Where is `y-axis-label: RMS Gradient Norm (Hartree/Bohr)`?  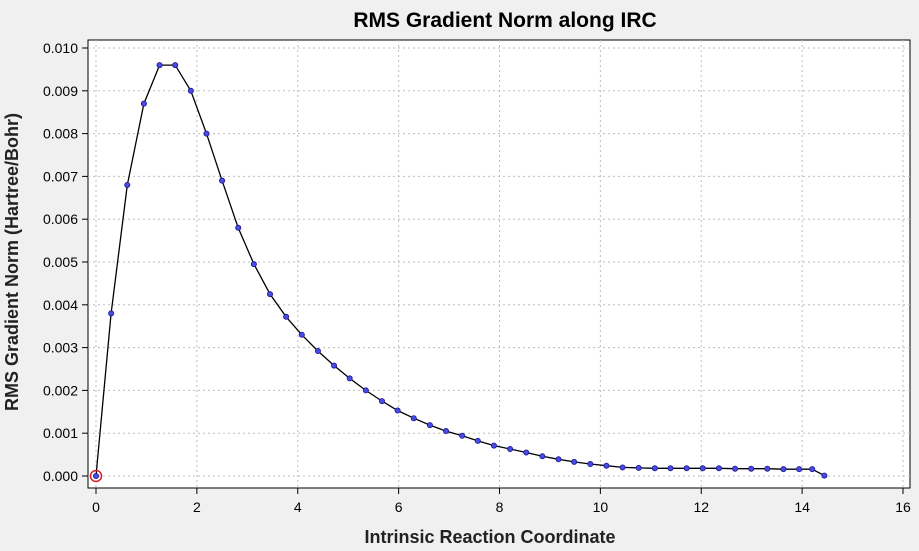 y-axis-label: RMS Gradient Norm (Hartree/Bohr) is located at coordinates (12, 262).